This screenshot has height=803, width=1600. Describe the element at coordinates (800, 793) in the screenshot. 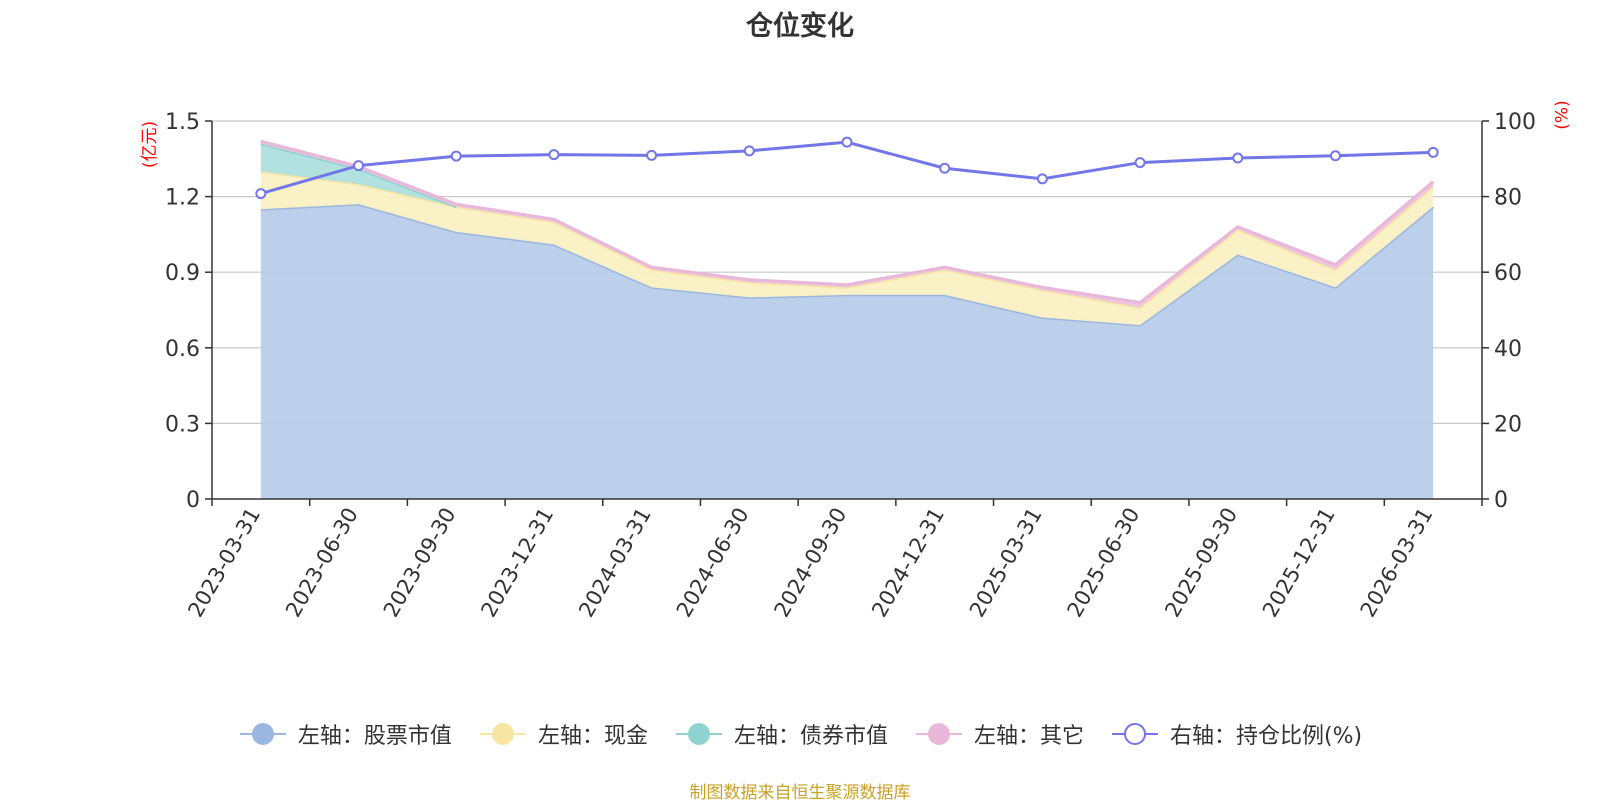

I see `data-source-note: 制图数据来自恒生聚源数据库` at that location.